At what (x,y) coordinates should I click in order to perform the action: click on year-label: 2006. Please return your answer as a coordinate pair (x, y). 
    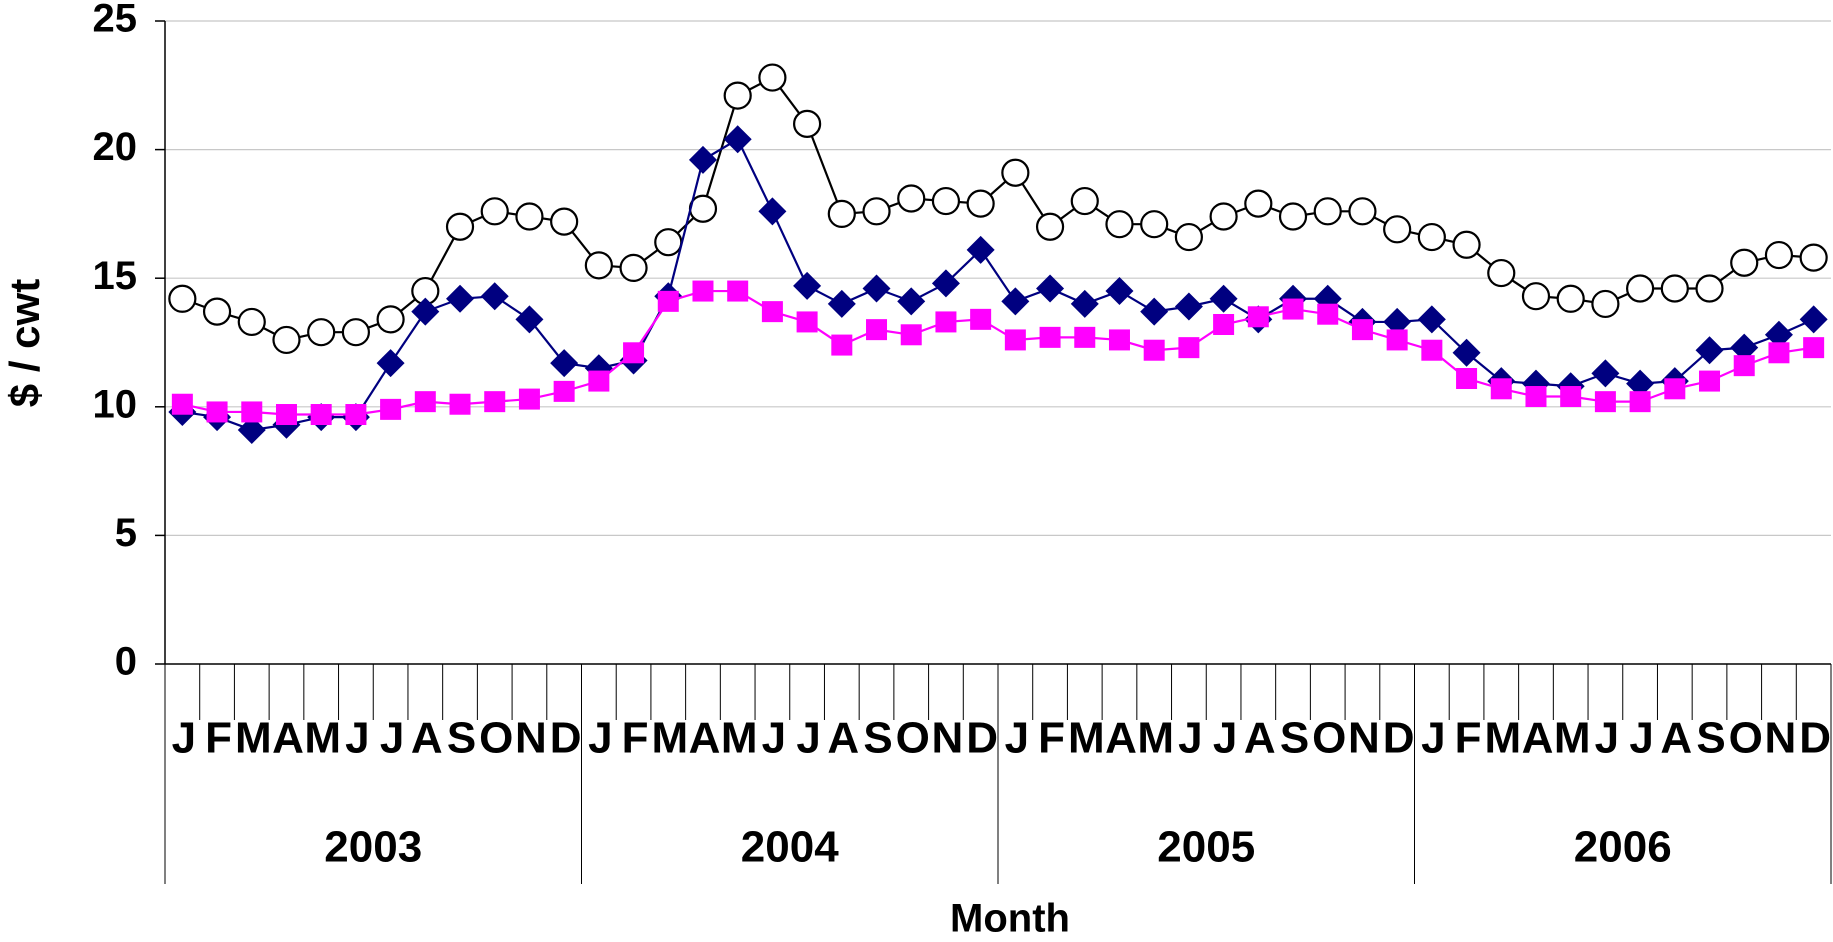
    Looking at the image, I should click on (1623, 847).